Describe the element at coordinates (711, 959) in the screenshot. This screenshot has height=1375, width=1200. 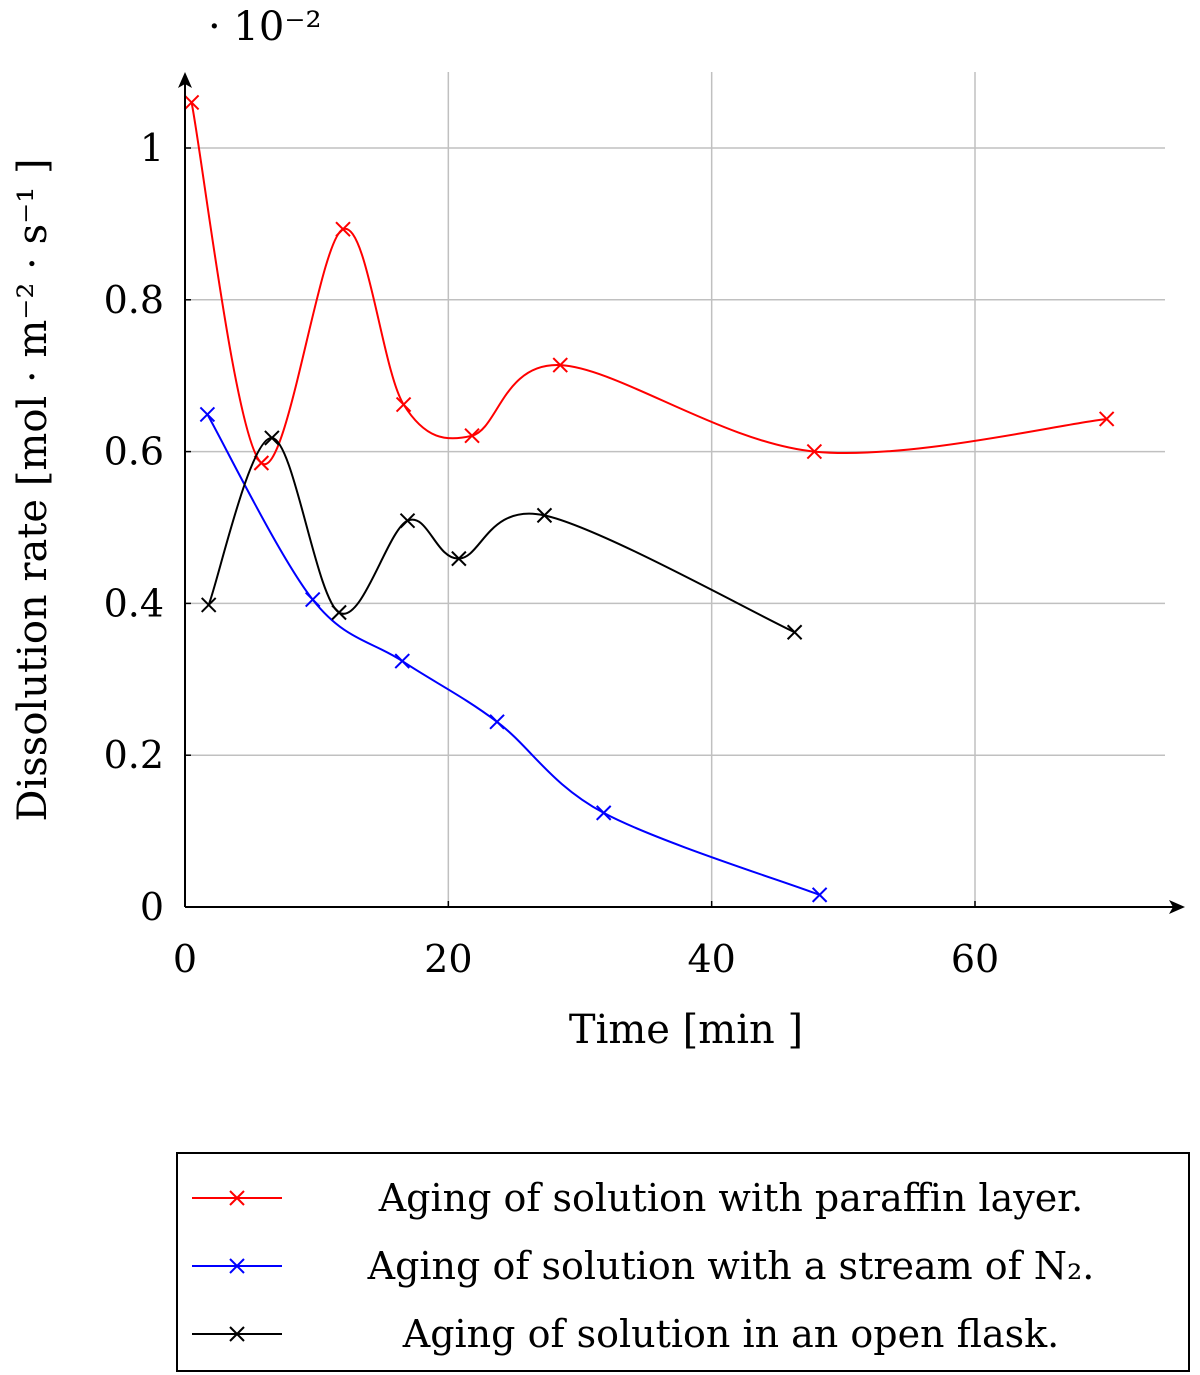
I see `x-tick-label: 40` at that location.